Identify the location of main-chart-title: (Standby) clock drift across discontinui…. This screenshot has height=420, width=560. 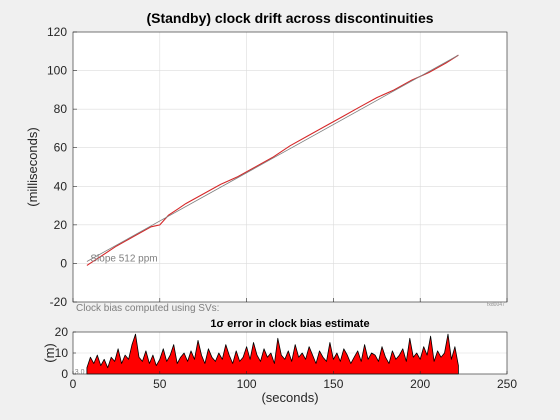
(289, 18).